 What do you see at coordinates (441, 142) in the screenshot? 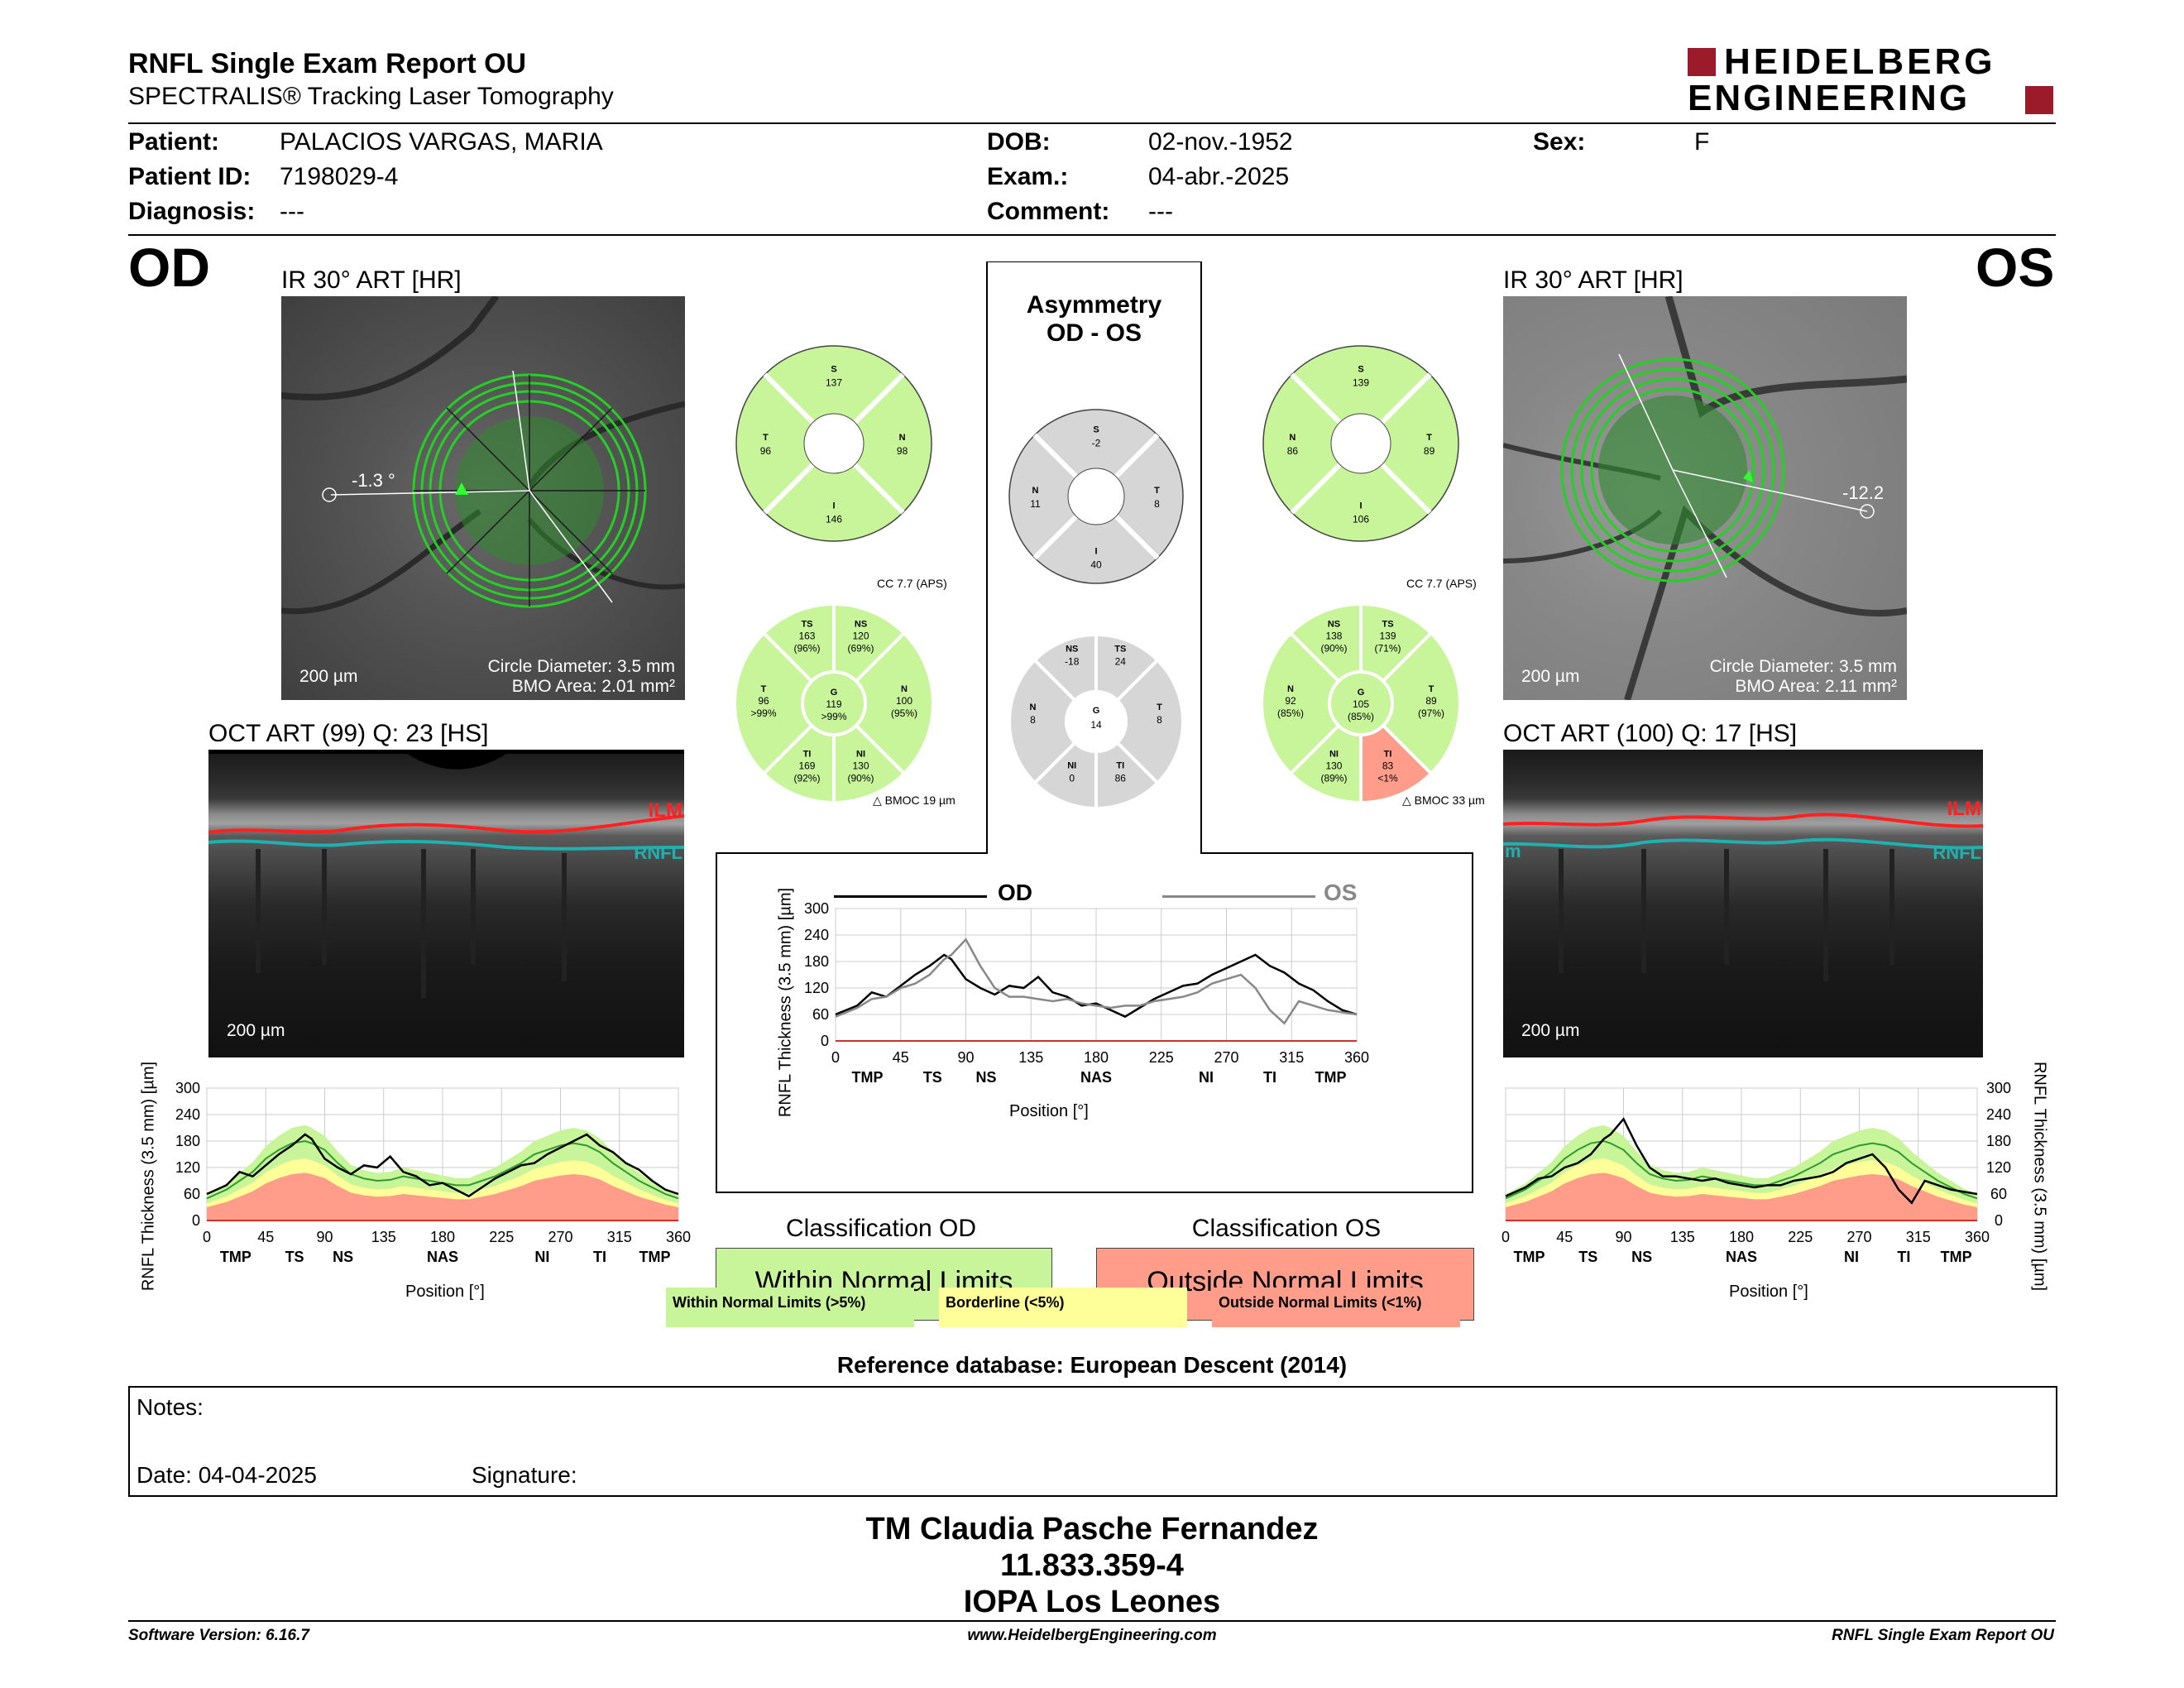
I see `patient-name: PALACIOS VARGAS, MARIA` at bounding box center [441, 142].